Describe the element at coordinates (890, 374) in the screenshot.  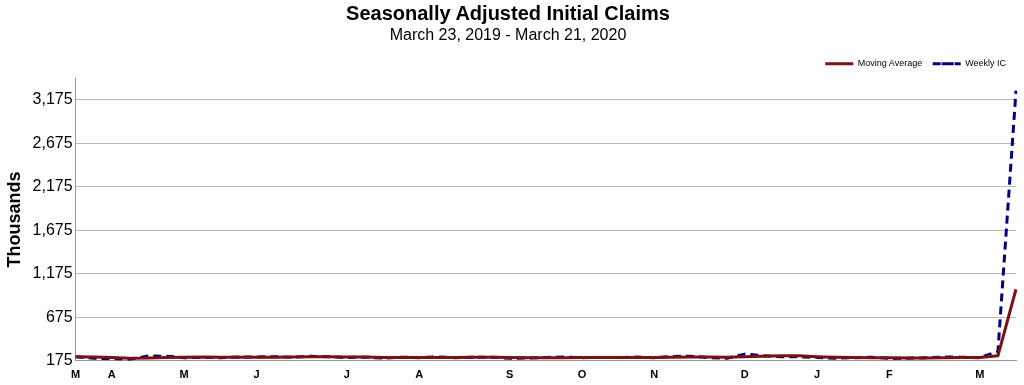
I see `x-tick-label: F` at that location.